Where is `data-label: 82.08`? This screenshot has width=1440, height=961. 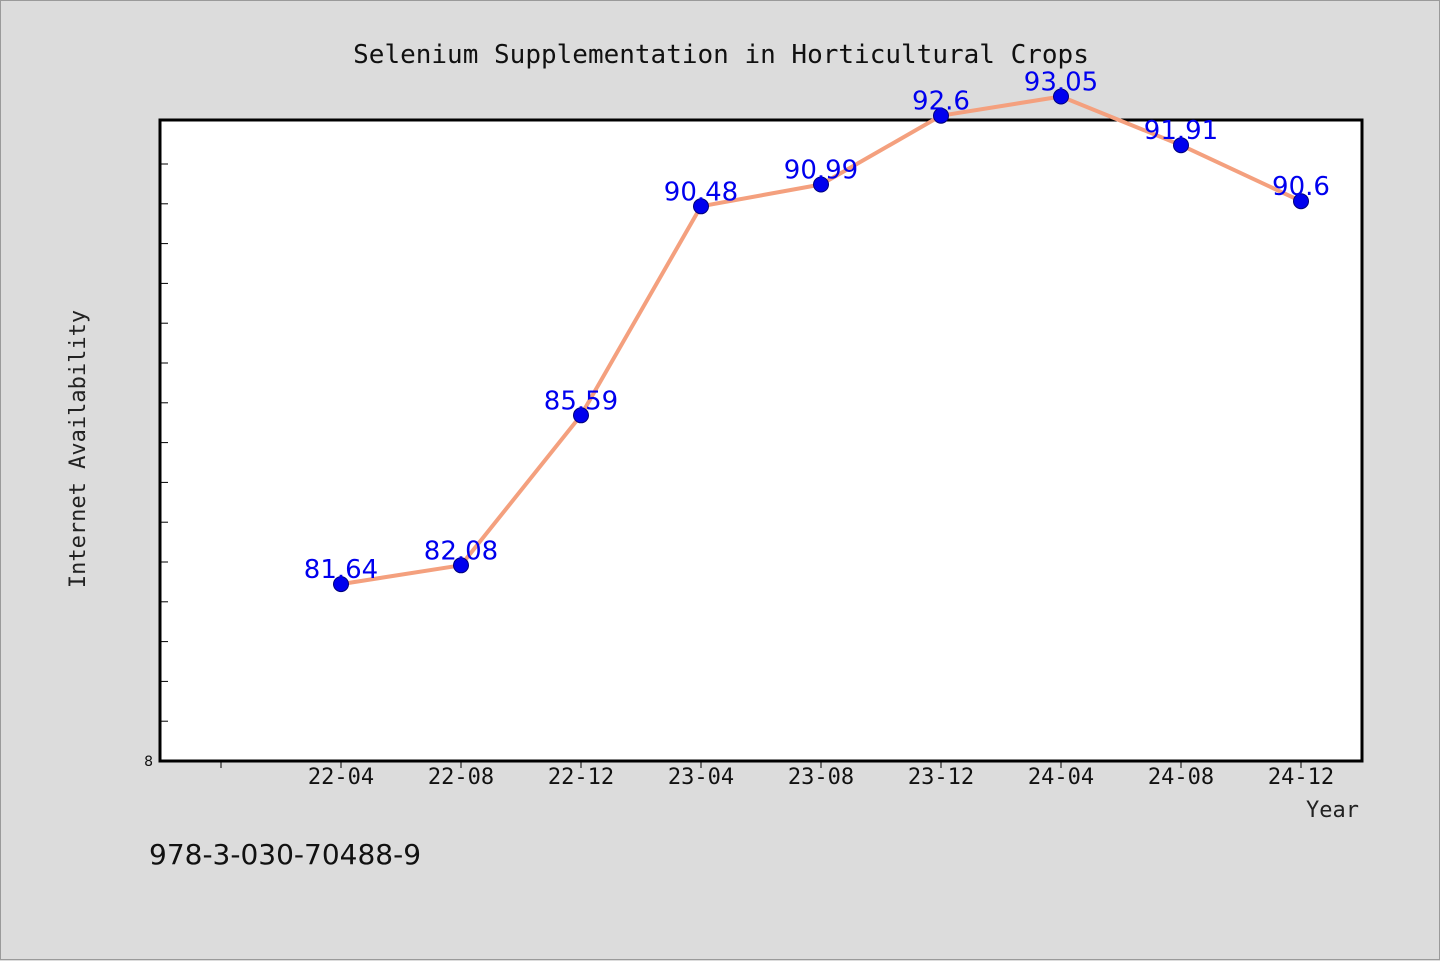
data-label: 82.08 is located at coordinates (461, 551).